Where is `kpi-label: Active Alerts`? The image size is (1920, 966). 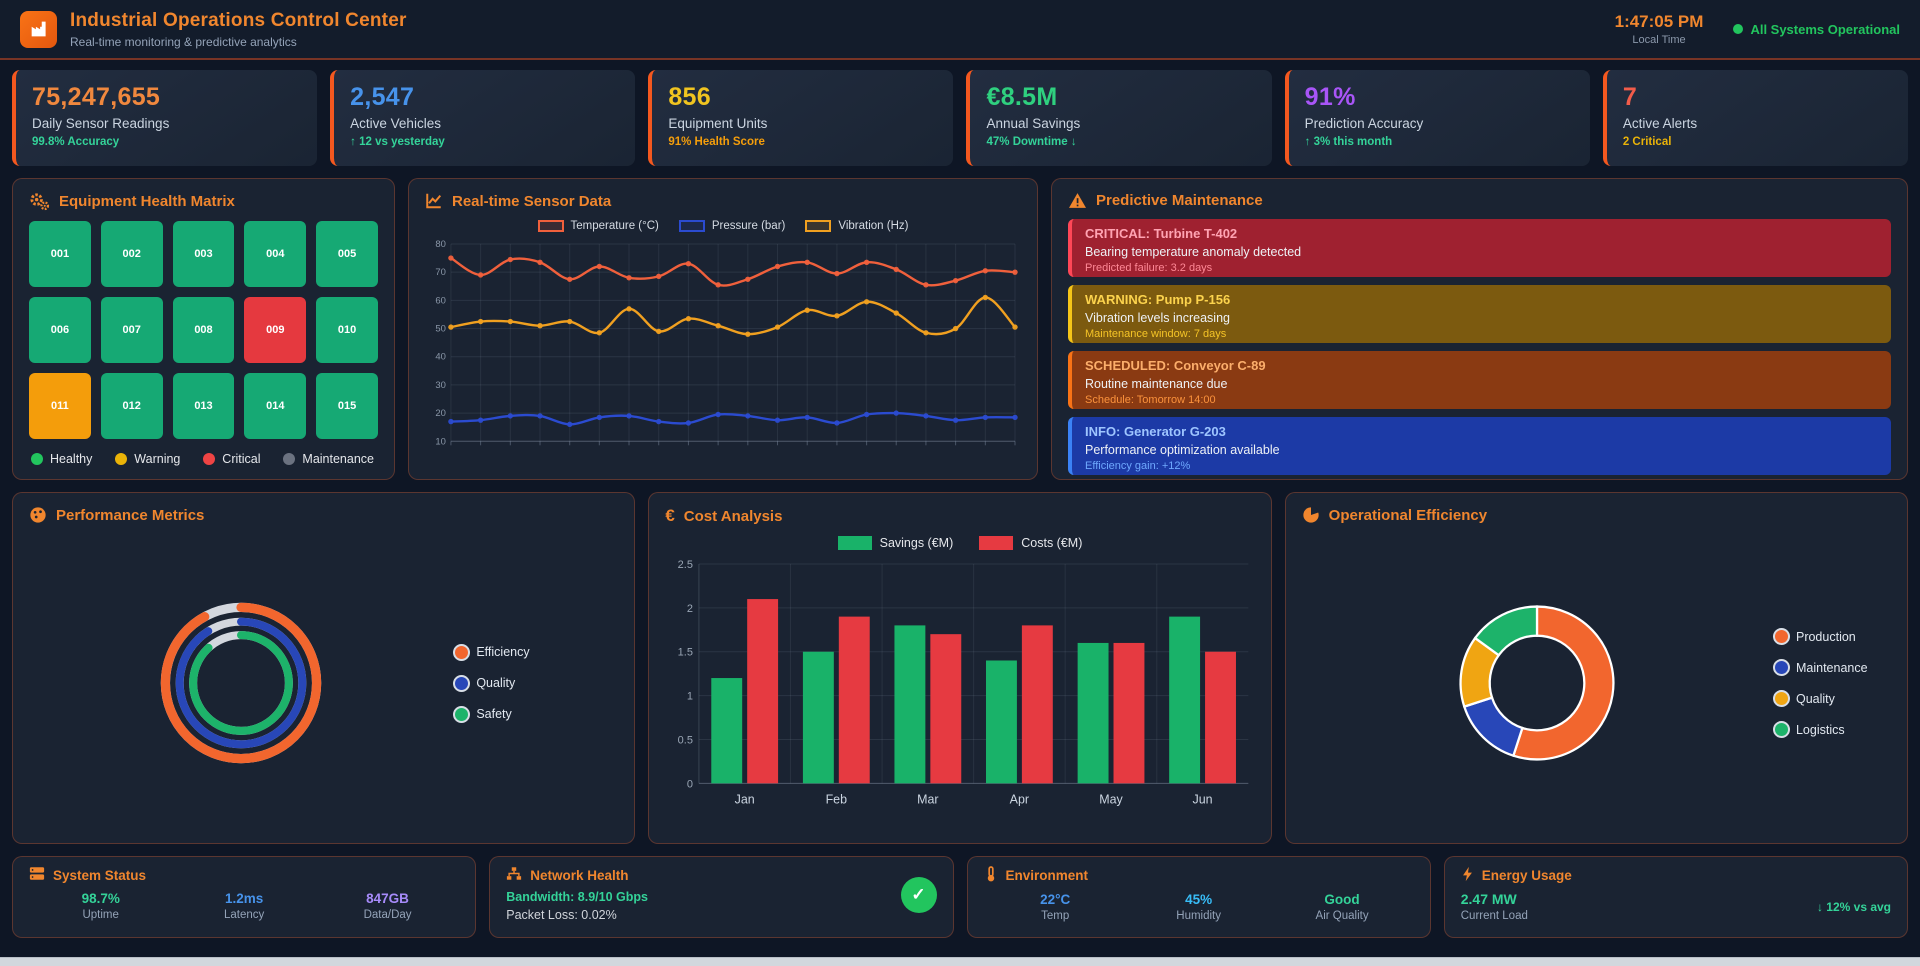
kpi-label: Active Alerts is located at coordinates (1660, 123).